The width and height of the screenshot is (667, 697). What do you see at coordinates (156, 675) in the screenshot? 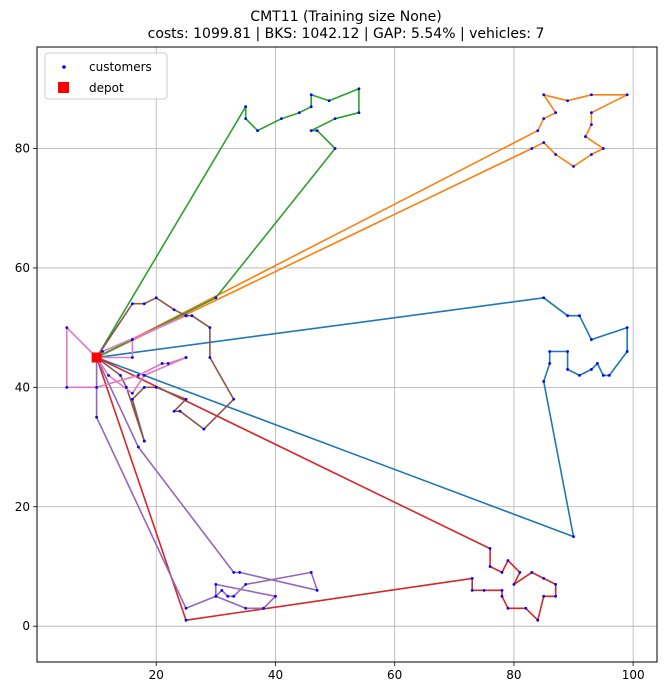
I see `x-tick-label-20: 20` at bounding box center [156, 675].